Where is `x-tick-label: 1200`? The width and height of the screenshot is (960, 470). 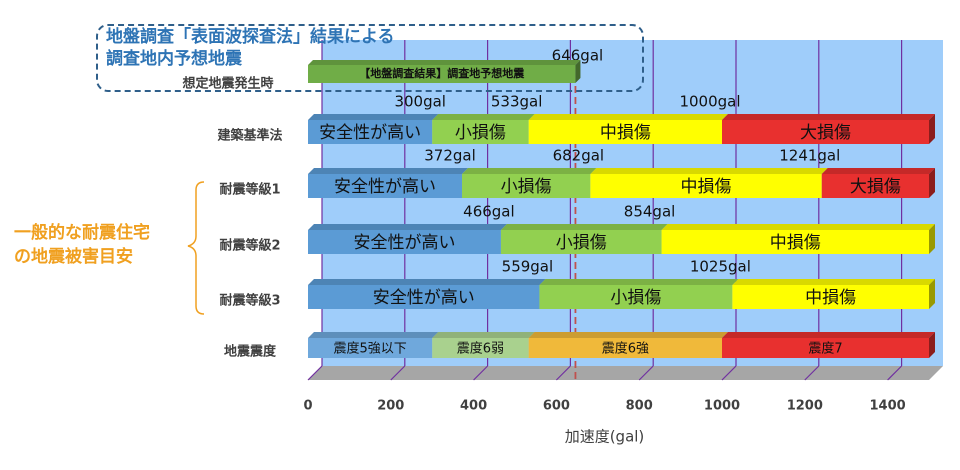 x-tick-label: 1200 is located at coordinates (805, 406).